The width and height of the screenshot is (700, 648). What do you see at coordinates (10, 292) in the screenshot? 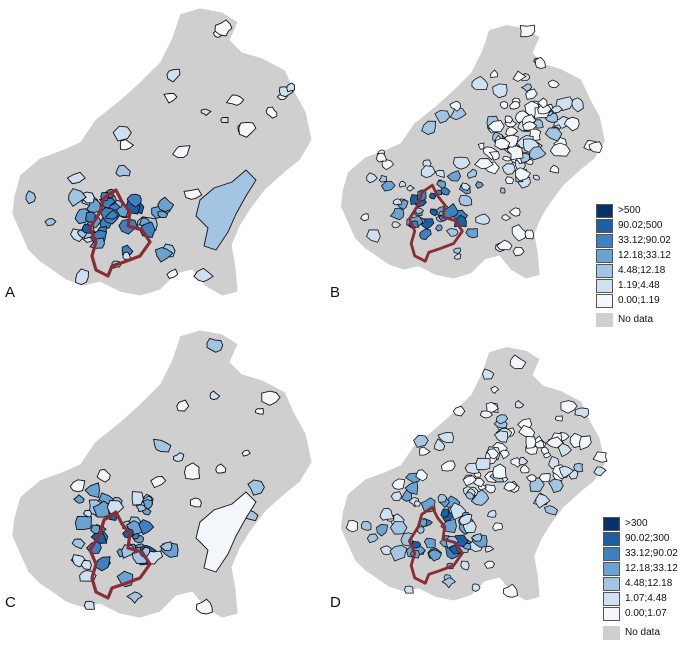
I see `panel-label-a: A` at bounding box center [10, 292].